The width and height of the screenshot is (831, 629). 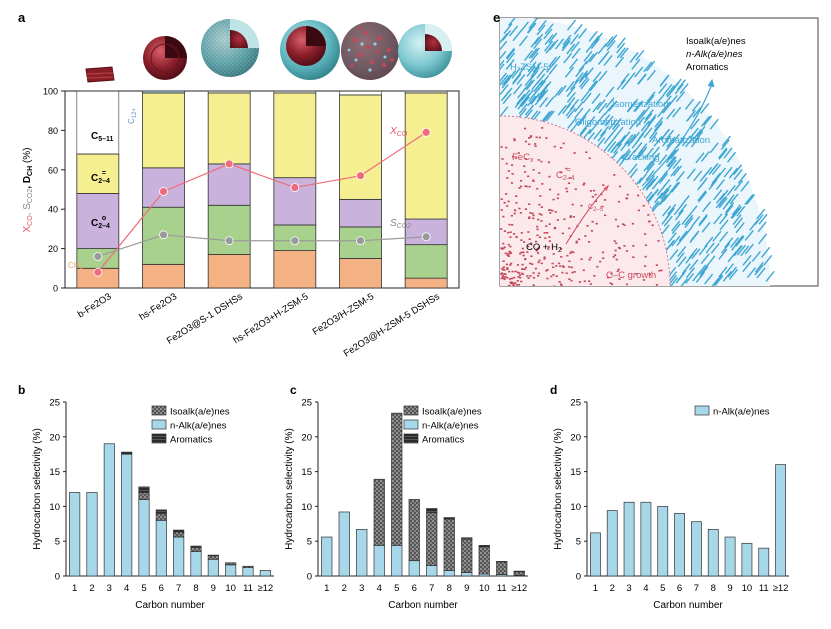 I want to click on h-zsm5-label: H-ZSM-5, so click(x=529, y=67).